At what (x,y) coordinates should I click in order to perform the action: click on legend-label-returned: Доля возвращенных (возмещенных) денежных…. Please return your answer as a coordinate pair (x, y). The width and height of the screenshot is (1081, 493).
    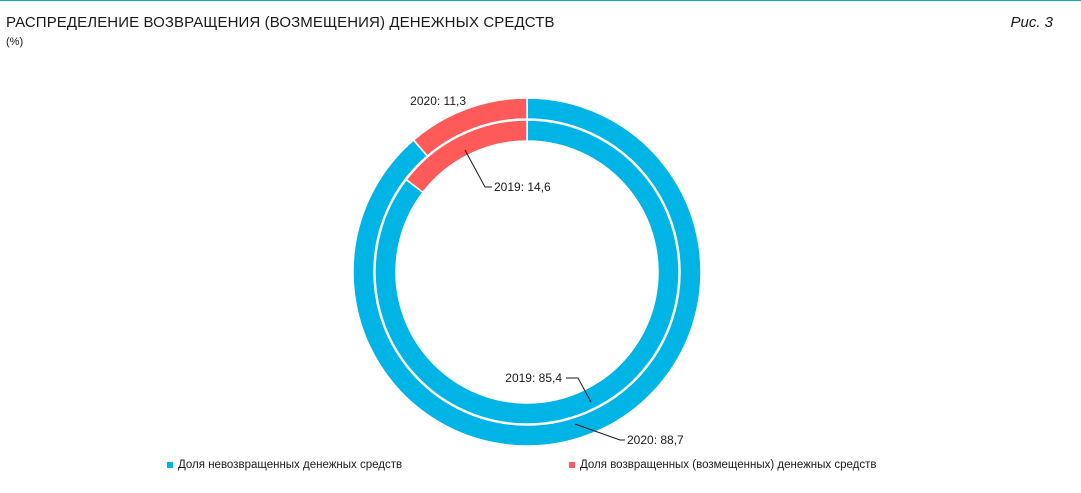
    Looking at the image, I should click on (728, 465).